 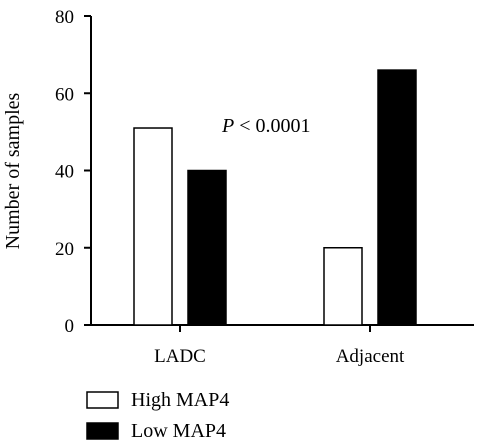 I want to click on p-value-symbol: P, so click(x=227, y=126).